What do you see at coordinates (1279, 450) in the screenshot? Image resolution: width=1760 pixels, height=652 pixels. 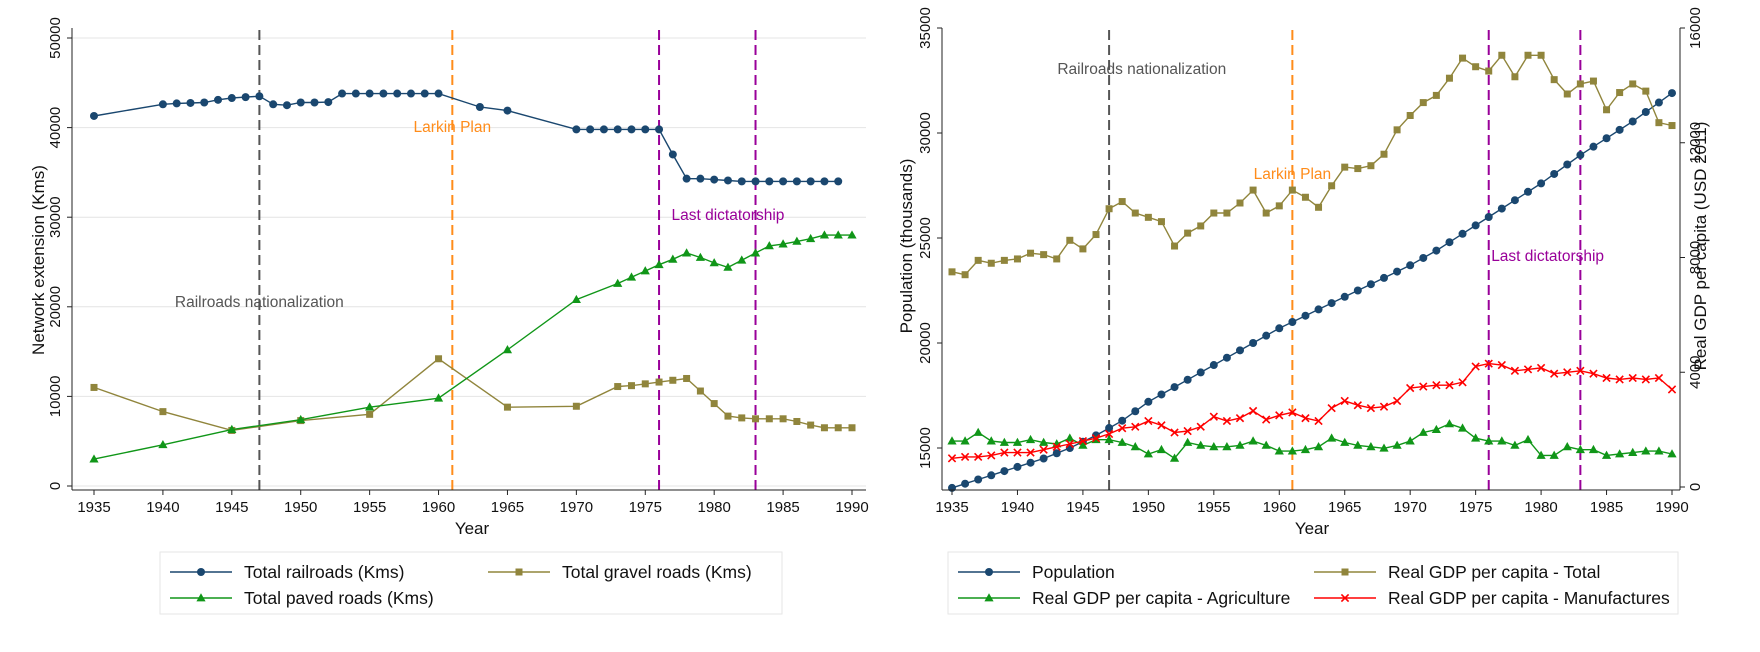 I see `right-point-real-gdp-per-capita-agriculture-1960` at bounding box center [1279, 450].